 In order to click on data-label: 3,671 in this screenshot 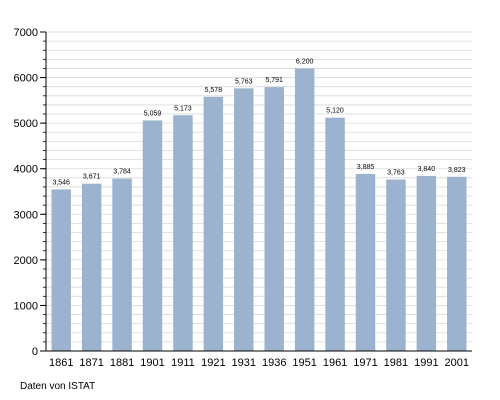, I will do `click(92, 177)`.